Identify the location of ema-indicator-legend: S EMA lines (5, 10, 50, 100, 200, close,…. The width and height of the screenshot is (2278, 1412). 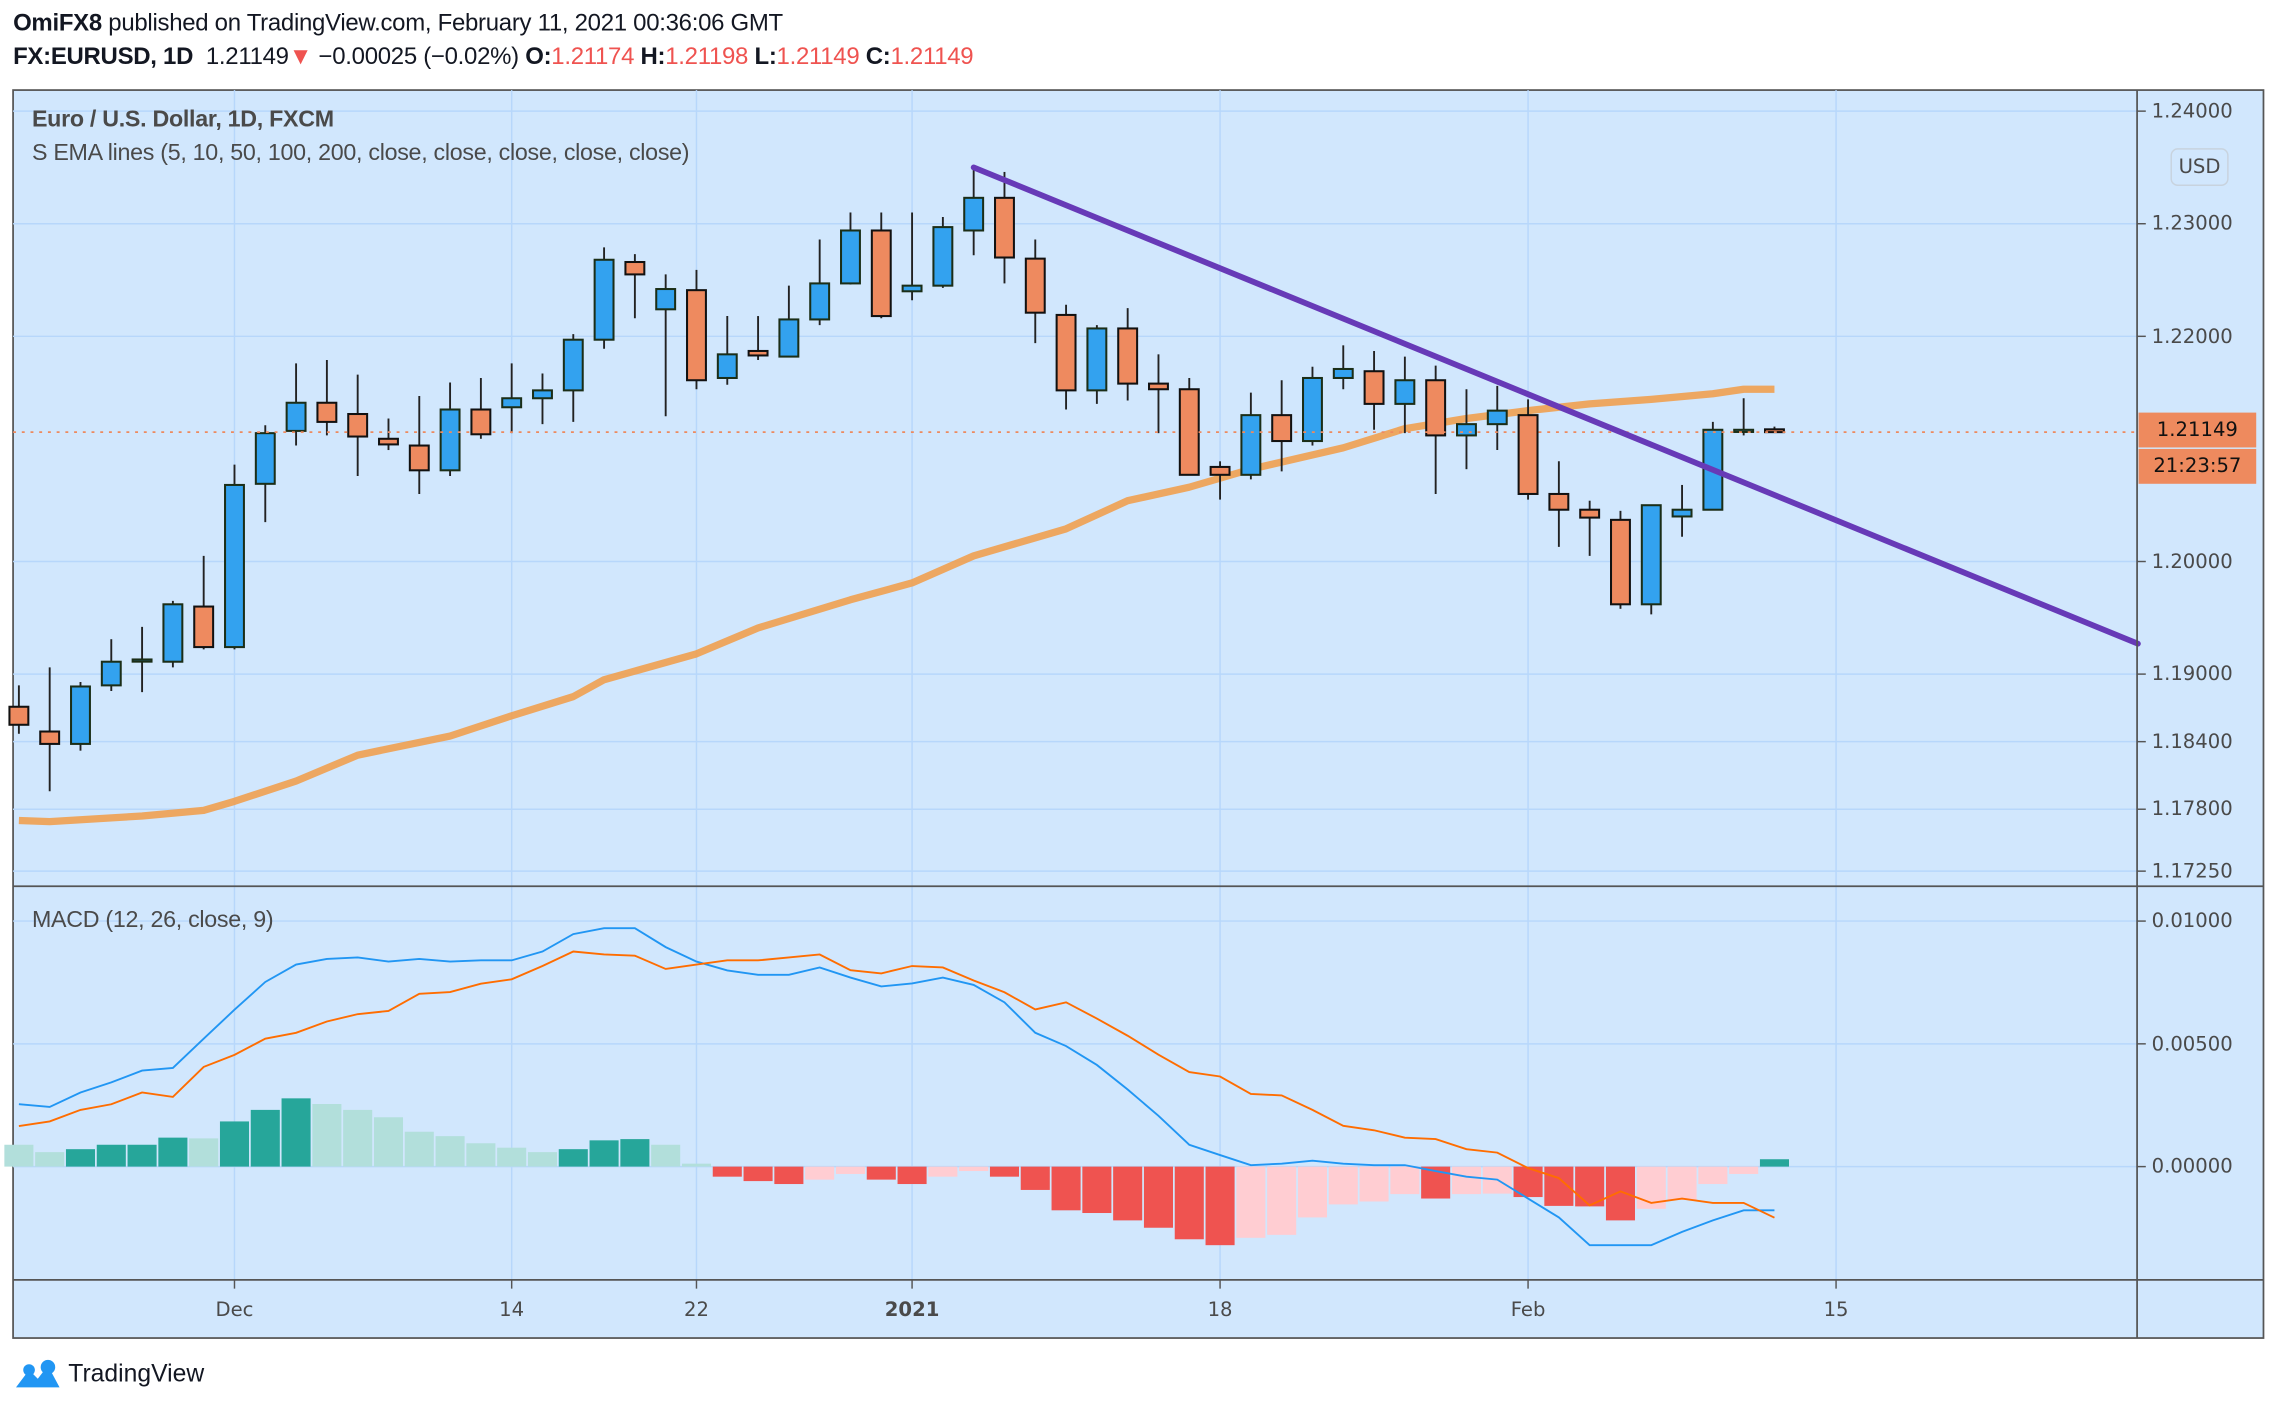
(360, 153).